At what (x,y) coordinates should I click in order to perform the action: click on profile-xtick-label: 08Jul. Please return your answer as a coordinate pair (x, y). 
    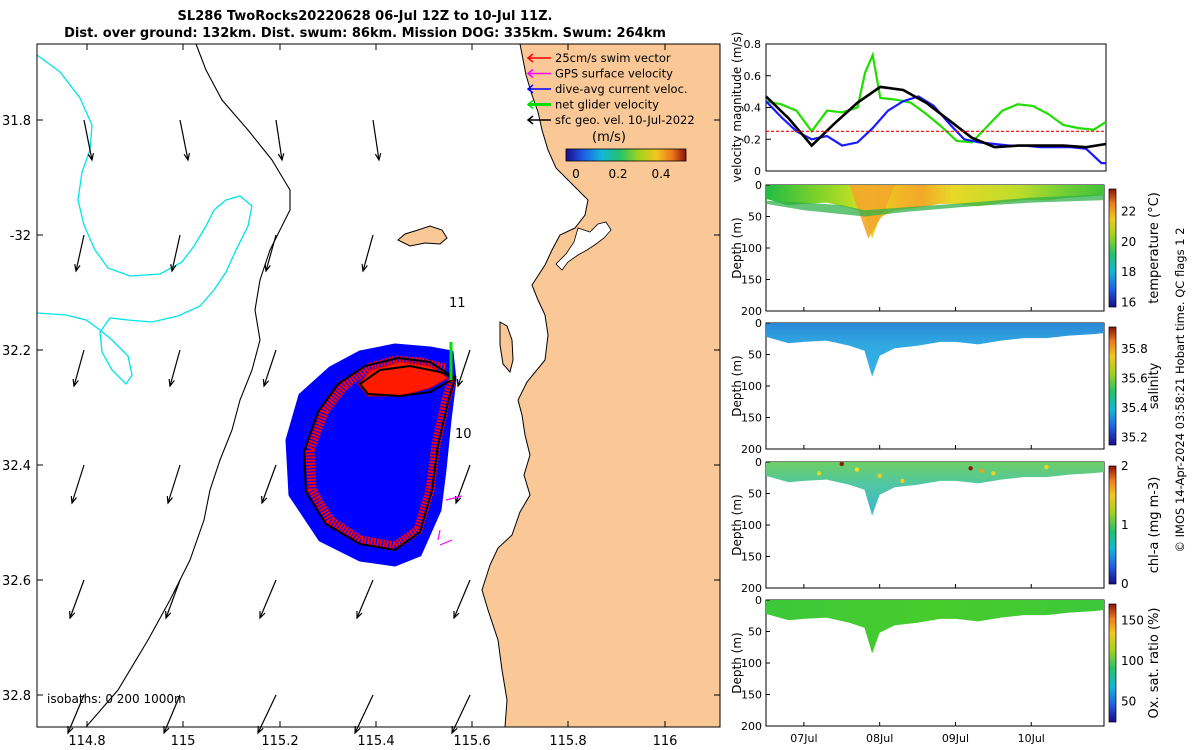
    Looking at the image, I should click on (879, 738).